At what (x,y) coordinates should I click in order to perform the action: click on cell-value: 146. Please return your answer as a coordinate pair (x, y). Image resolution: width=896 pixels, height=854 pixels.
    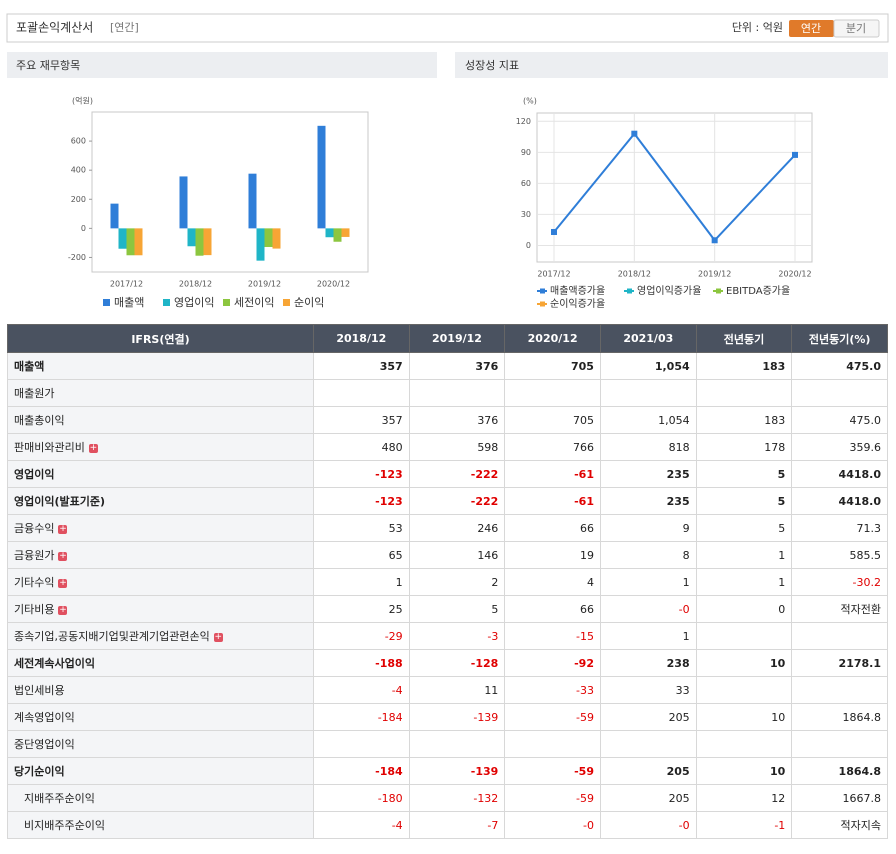
    Looking at the image, I should click on (488, 555).